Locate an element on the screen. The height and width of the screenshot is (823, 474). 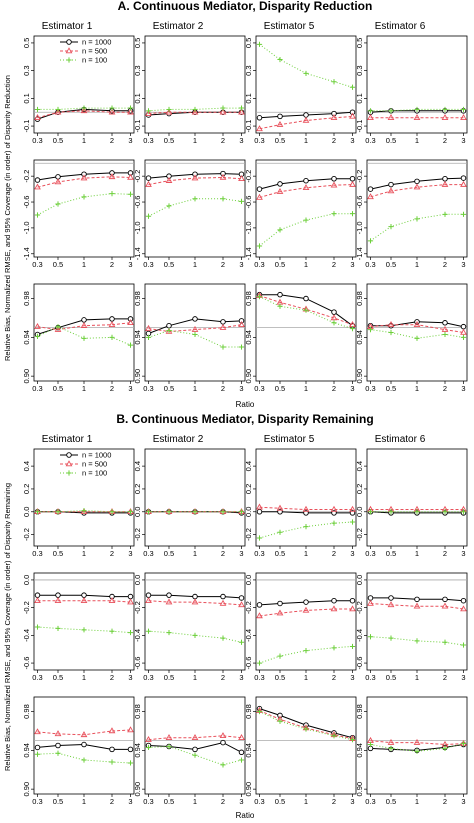
legend-marker-n100 is located at coordinates (69, 473).